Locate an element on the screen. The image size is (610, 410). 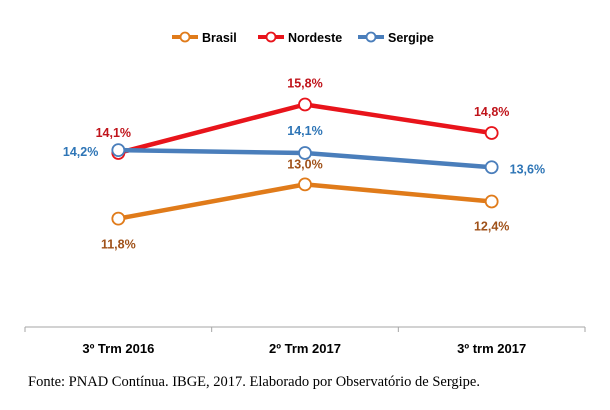
x-tick-label: 3º trm 2017 is located at coordinates (491, 348).